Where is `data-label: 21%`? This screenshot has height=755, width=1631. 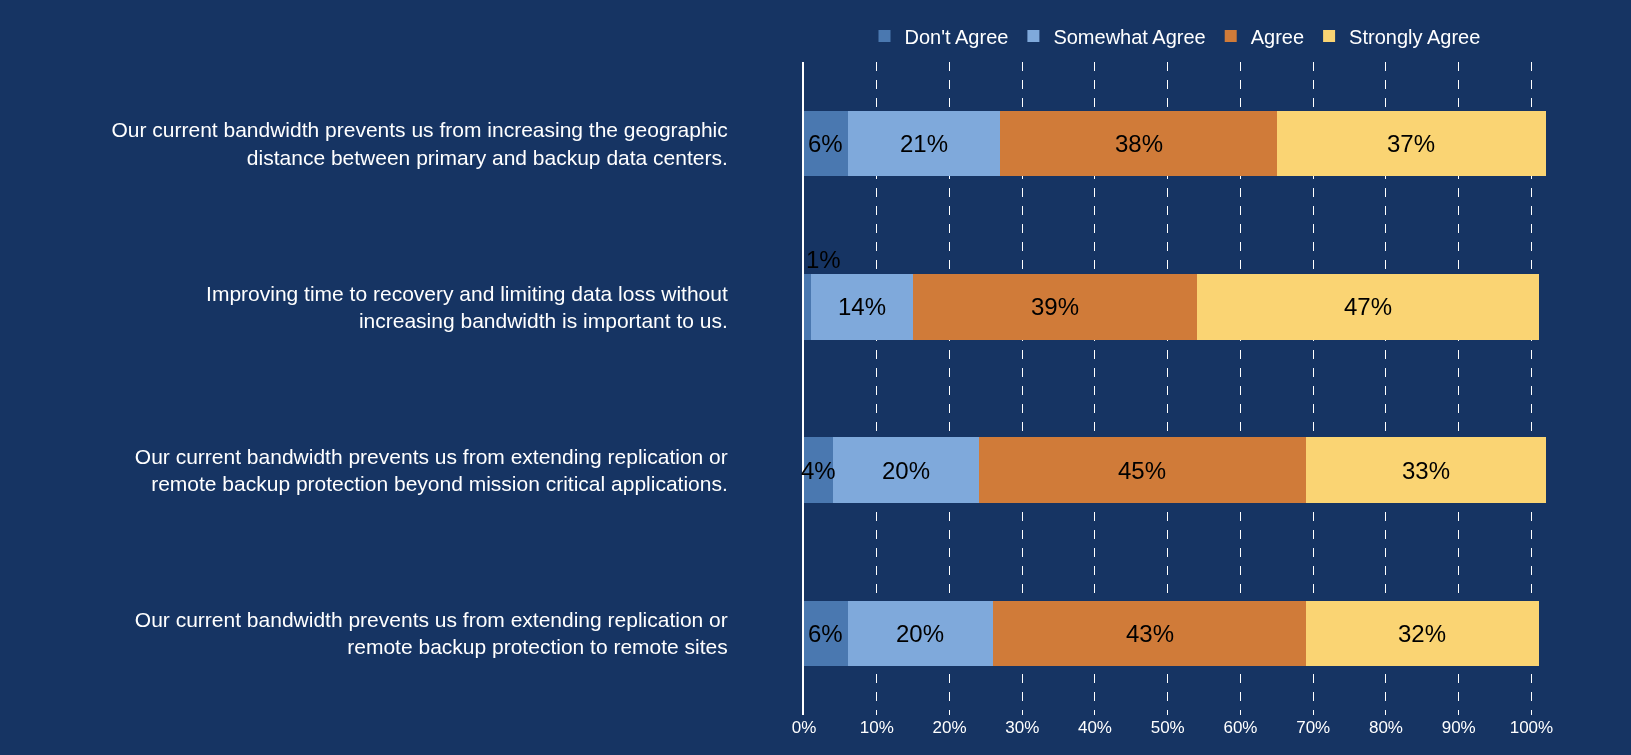
data-label: 21% is located at coordinates (924, 143).